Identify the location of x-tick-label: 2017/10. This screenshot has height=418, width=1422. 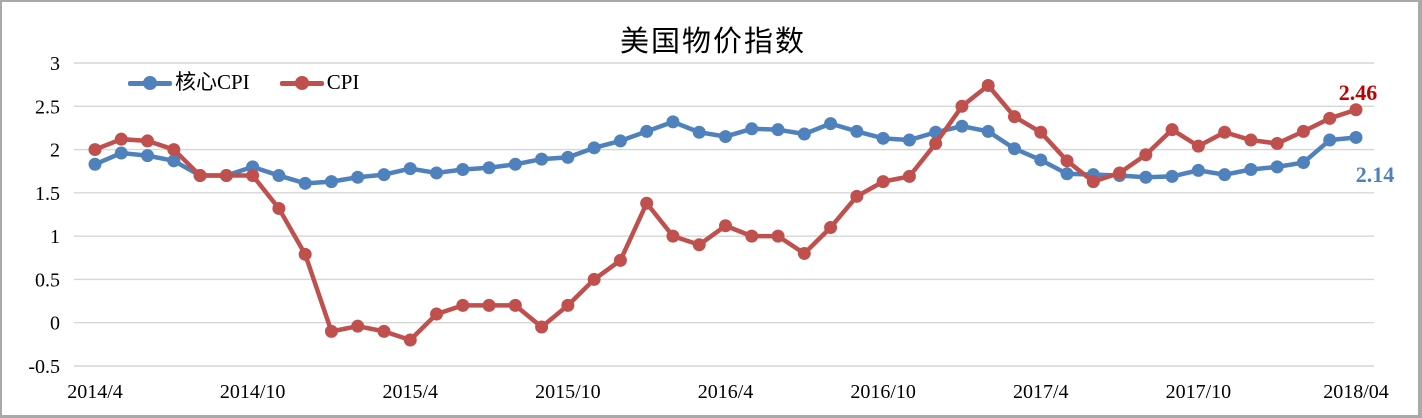
(1199, 392).